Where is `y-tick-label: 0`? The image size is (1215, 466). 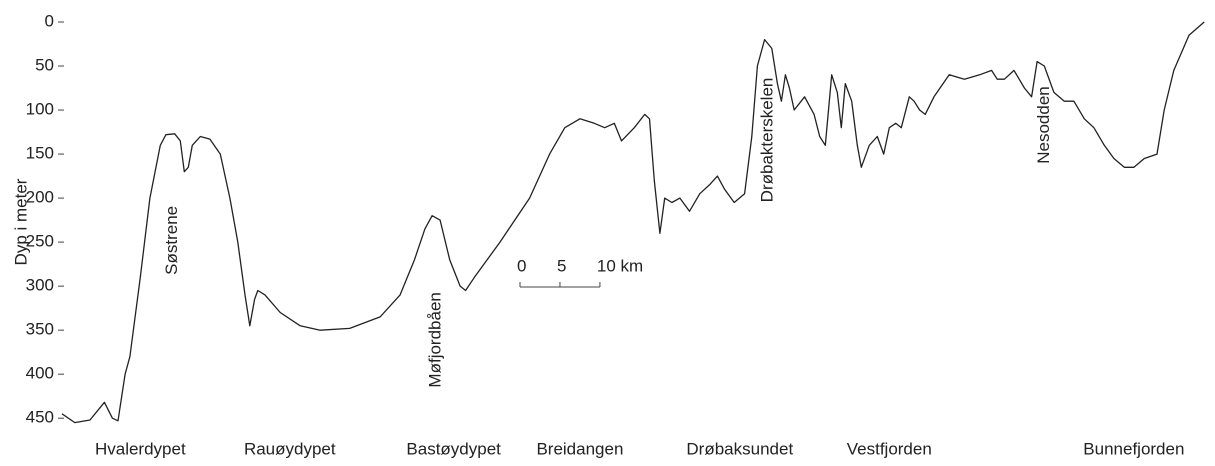
y-tick-label: 0 is located at coordinates (49, 20).